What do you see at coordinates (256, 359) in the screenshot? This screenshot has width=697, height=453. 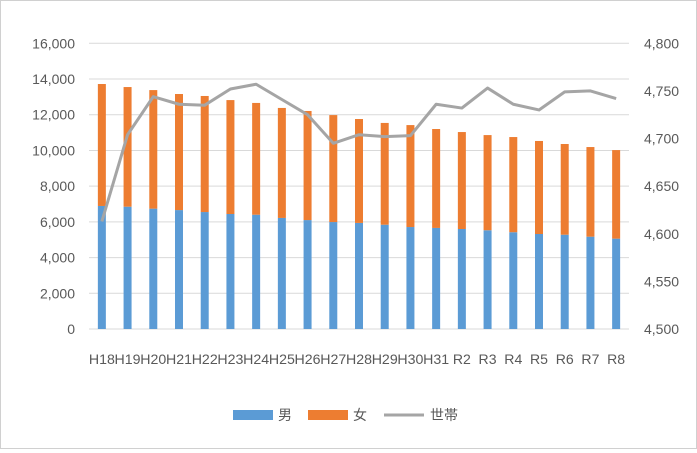 I see `x-tick-label: H24` at bounding box center [256, 359].